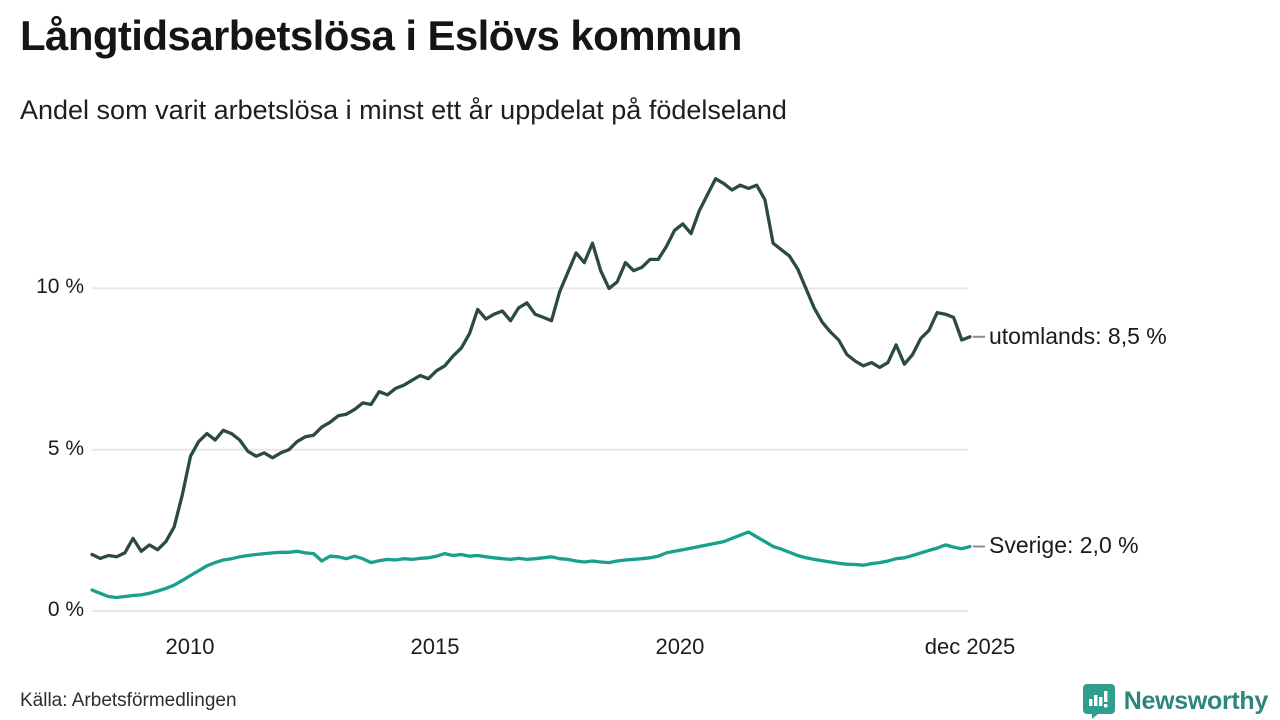  I want to click on x-axis-tick-2010: 2010, so click(190, 646).